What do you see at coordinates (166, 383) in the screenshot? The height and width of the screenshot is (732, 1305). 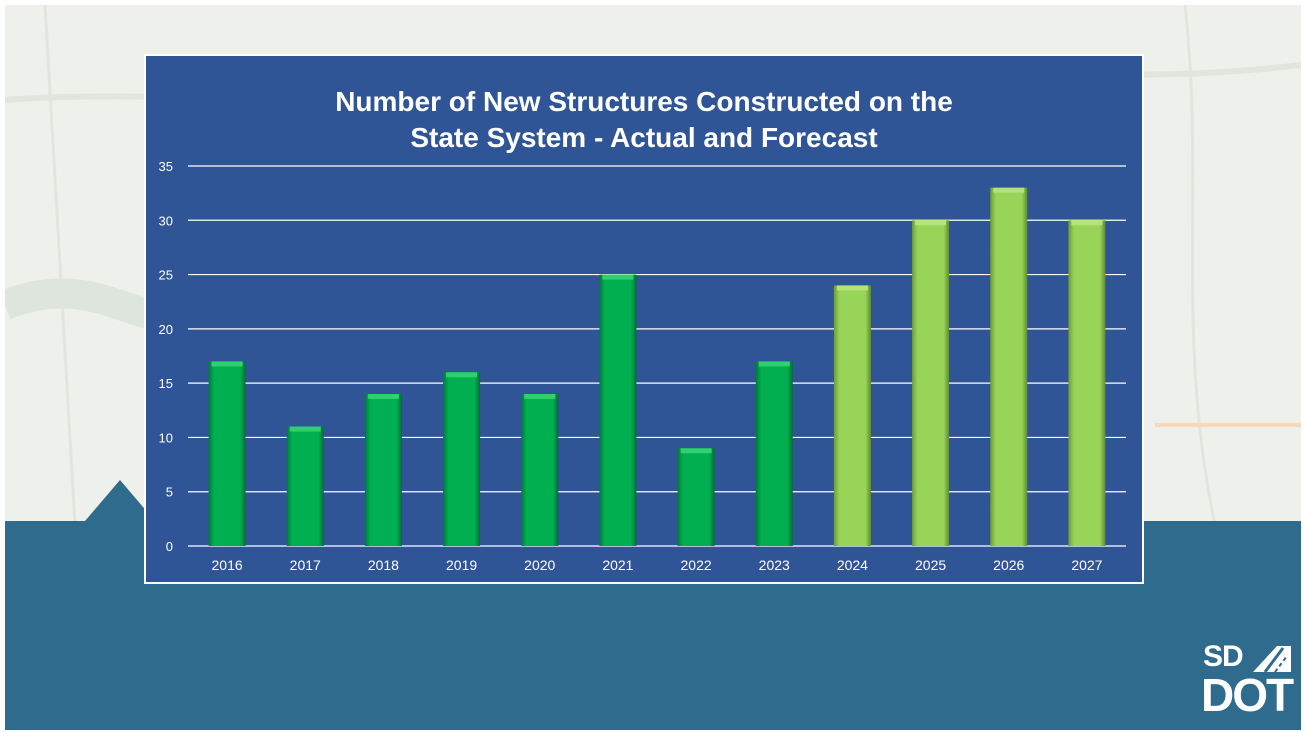 I see `y-tick-label: 15` at bounding box center [166, 383].